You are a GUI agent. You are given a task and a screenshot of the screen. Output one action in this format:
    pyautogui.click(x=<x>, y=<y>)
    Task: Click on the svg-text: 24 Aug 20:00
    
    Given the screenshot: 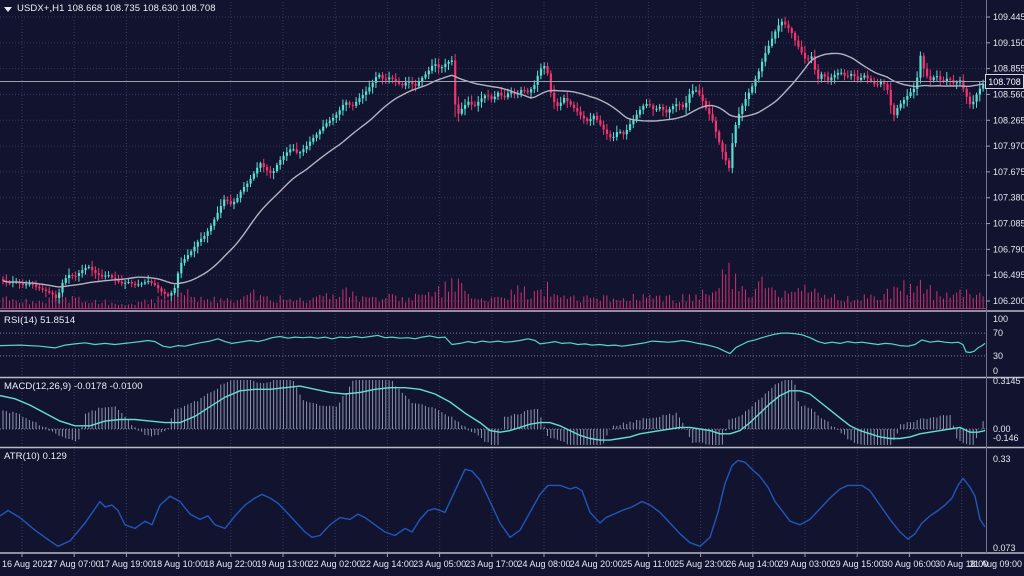 What is the action you would take?
    pyautogui.click(x=596, y=564)
    